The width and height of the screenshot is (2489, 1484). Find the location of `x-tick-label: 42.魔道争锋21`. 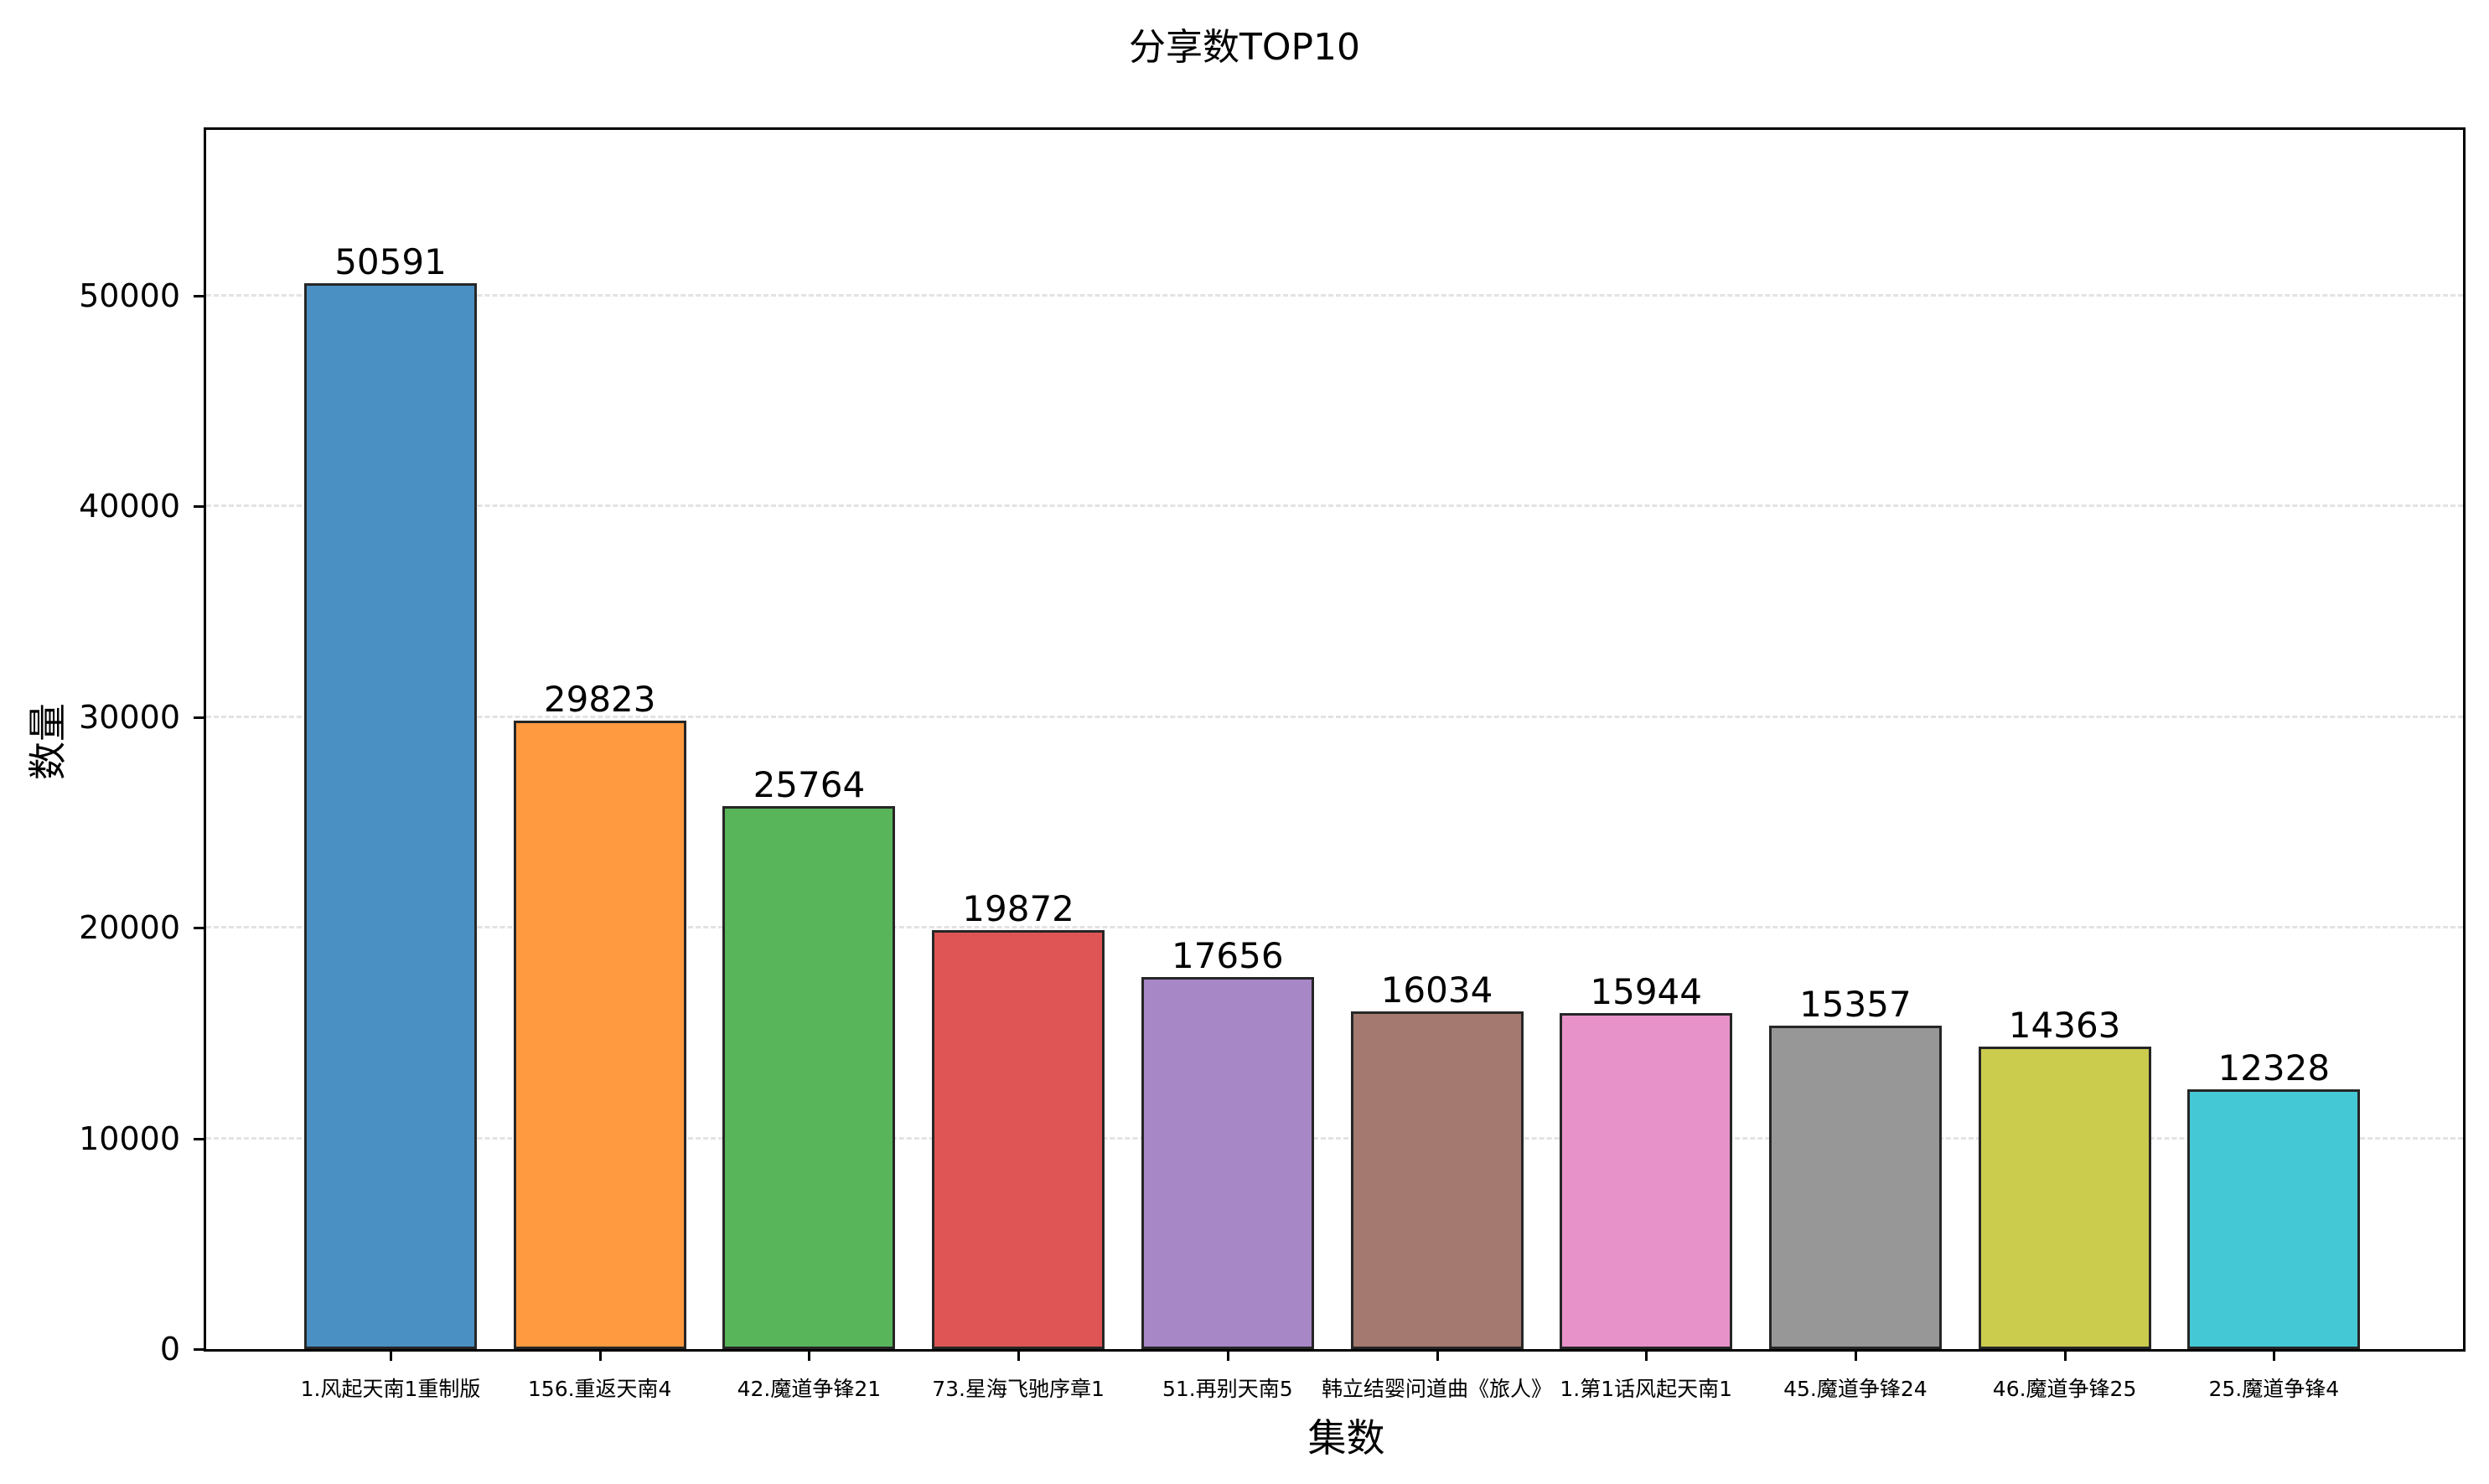

x-tick-label: 42.魔道争锋21 is located at coordinates (810, 1389).